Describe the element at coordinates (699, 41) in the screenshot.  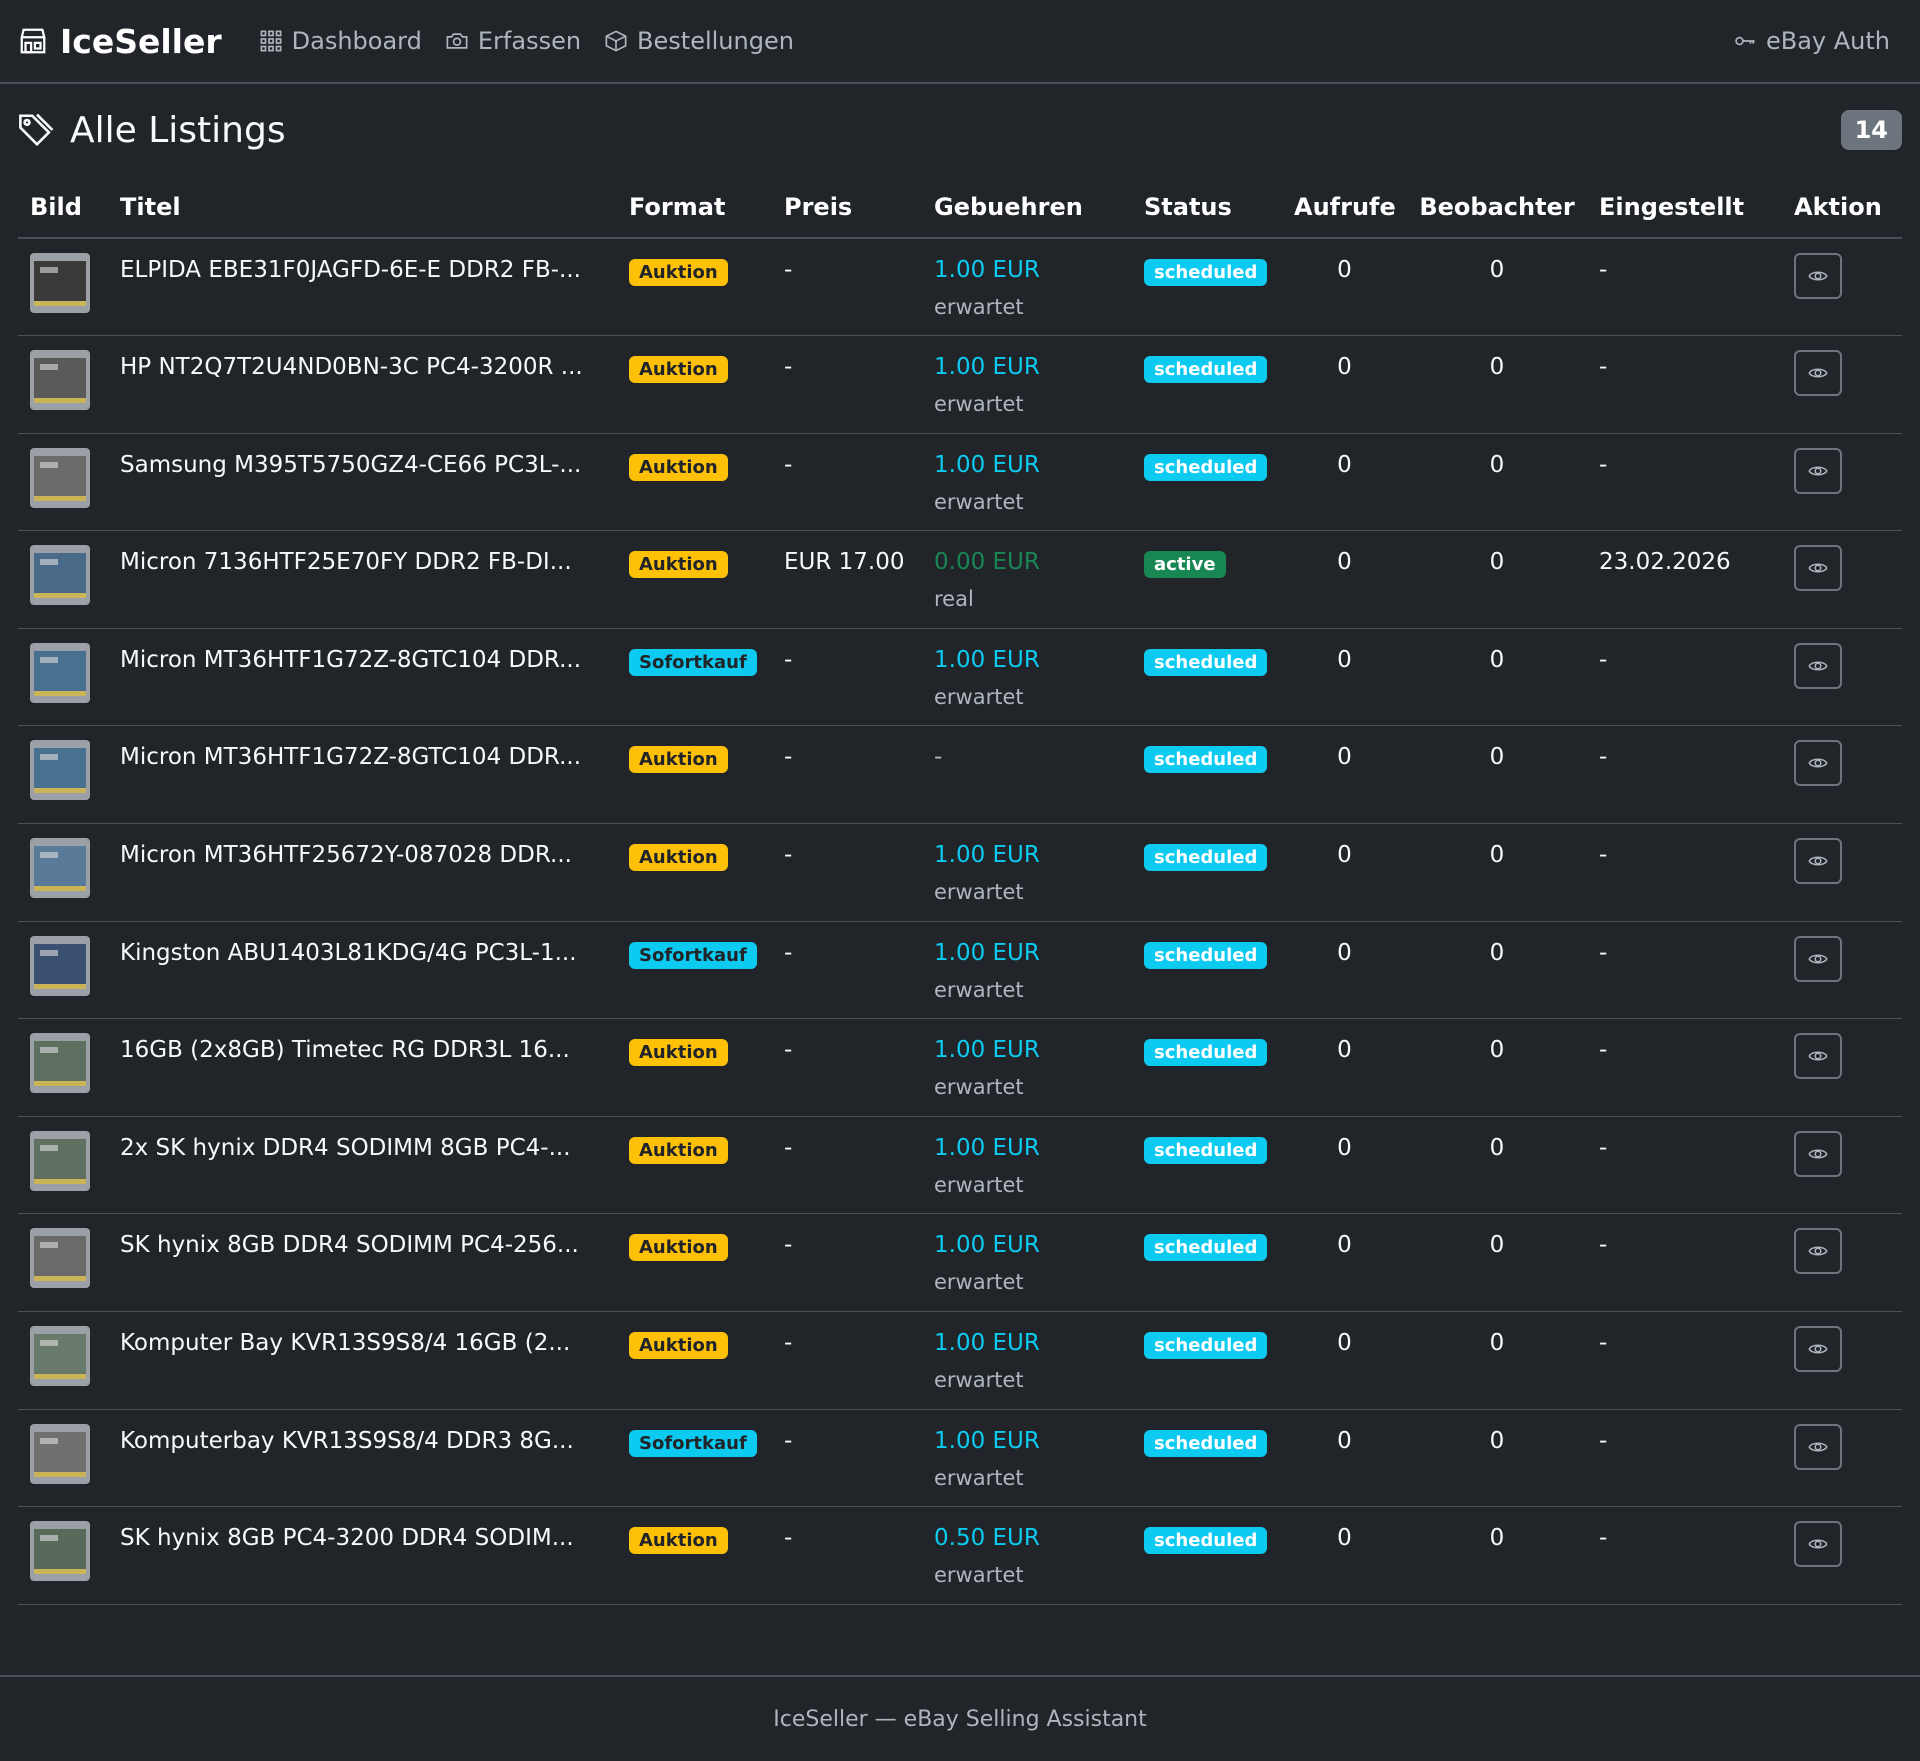
I see `nav-bestellungen: Bestellungen` at that location.